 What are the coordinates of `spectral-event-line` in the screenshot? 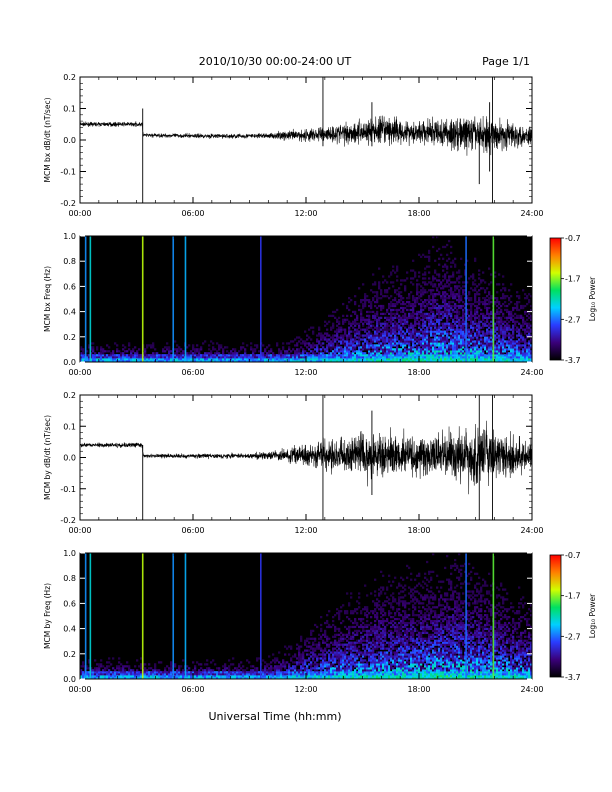 It's located at (261, 299).